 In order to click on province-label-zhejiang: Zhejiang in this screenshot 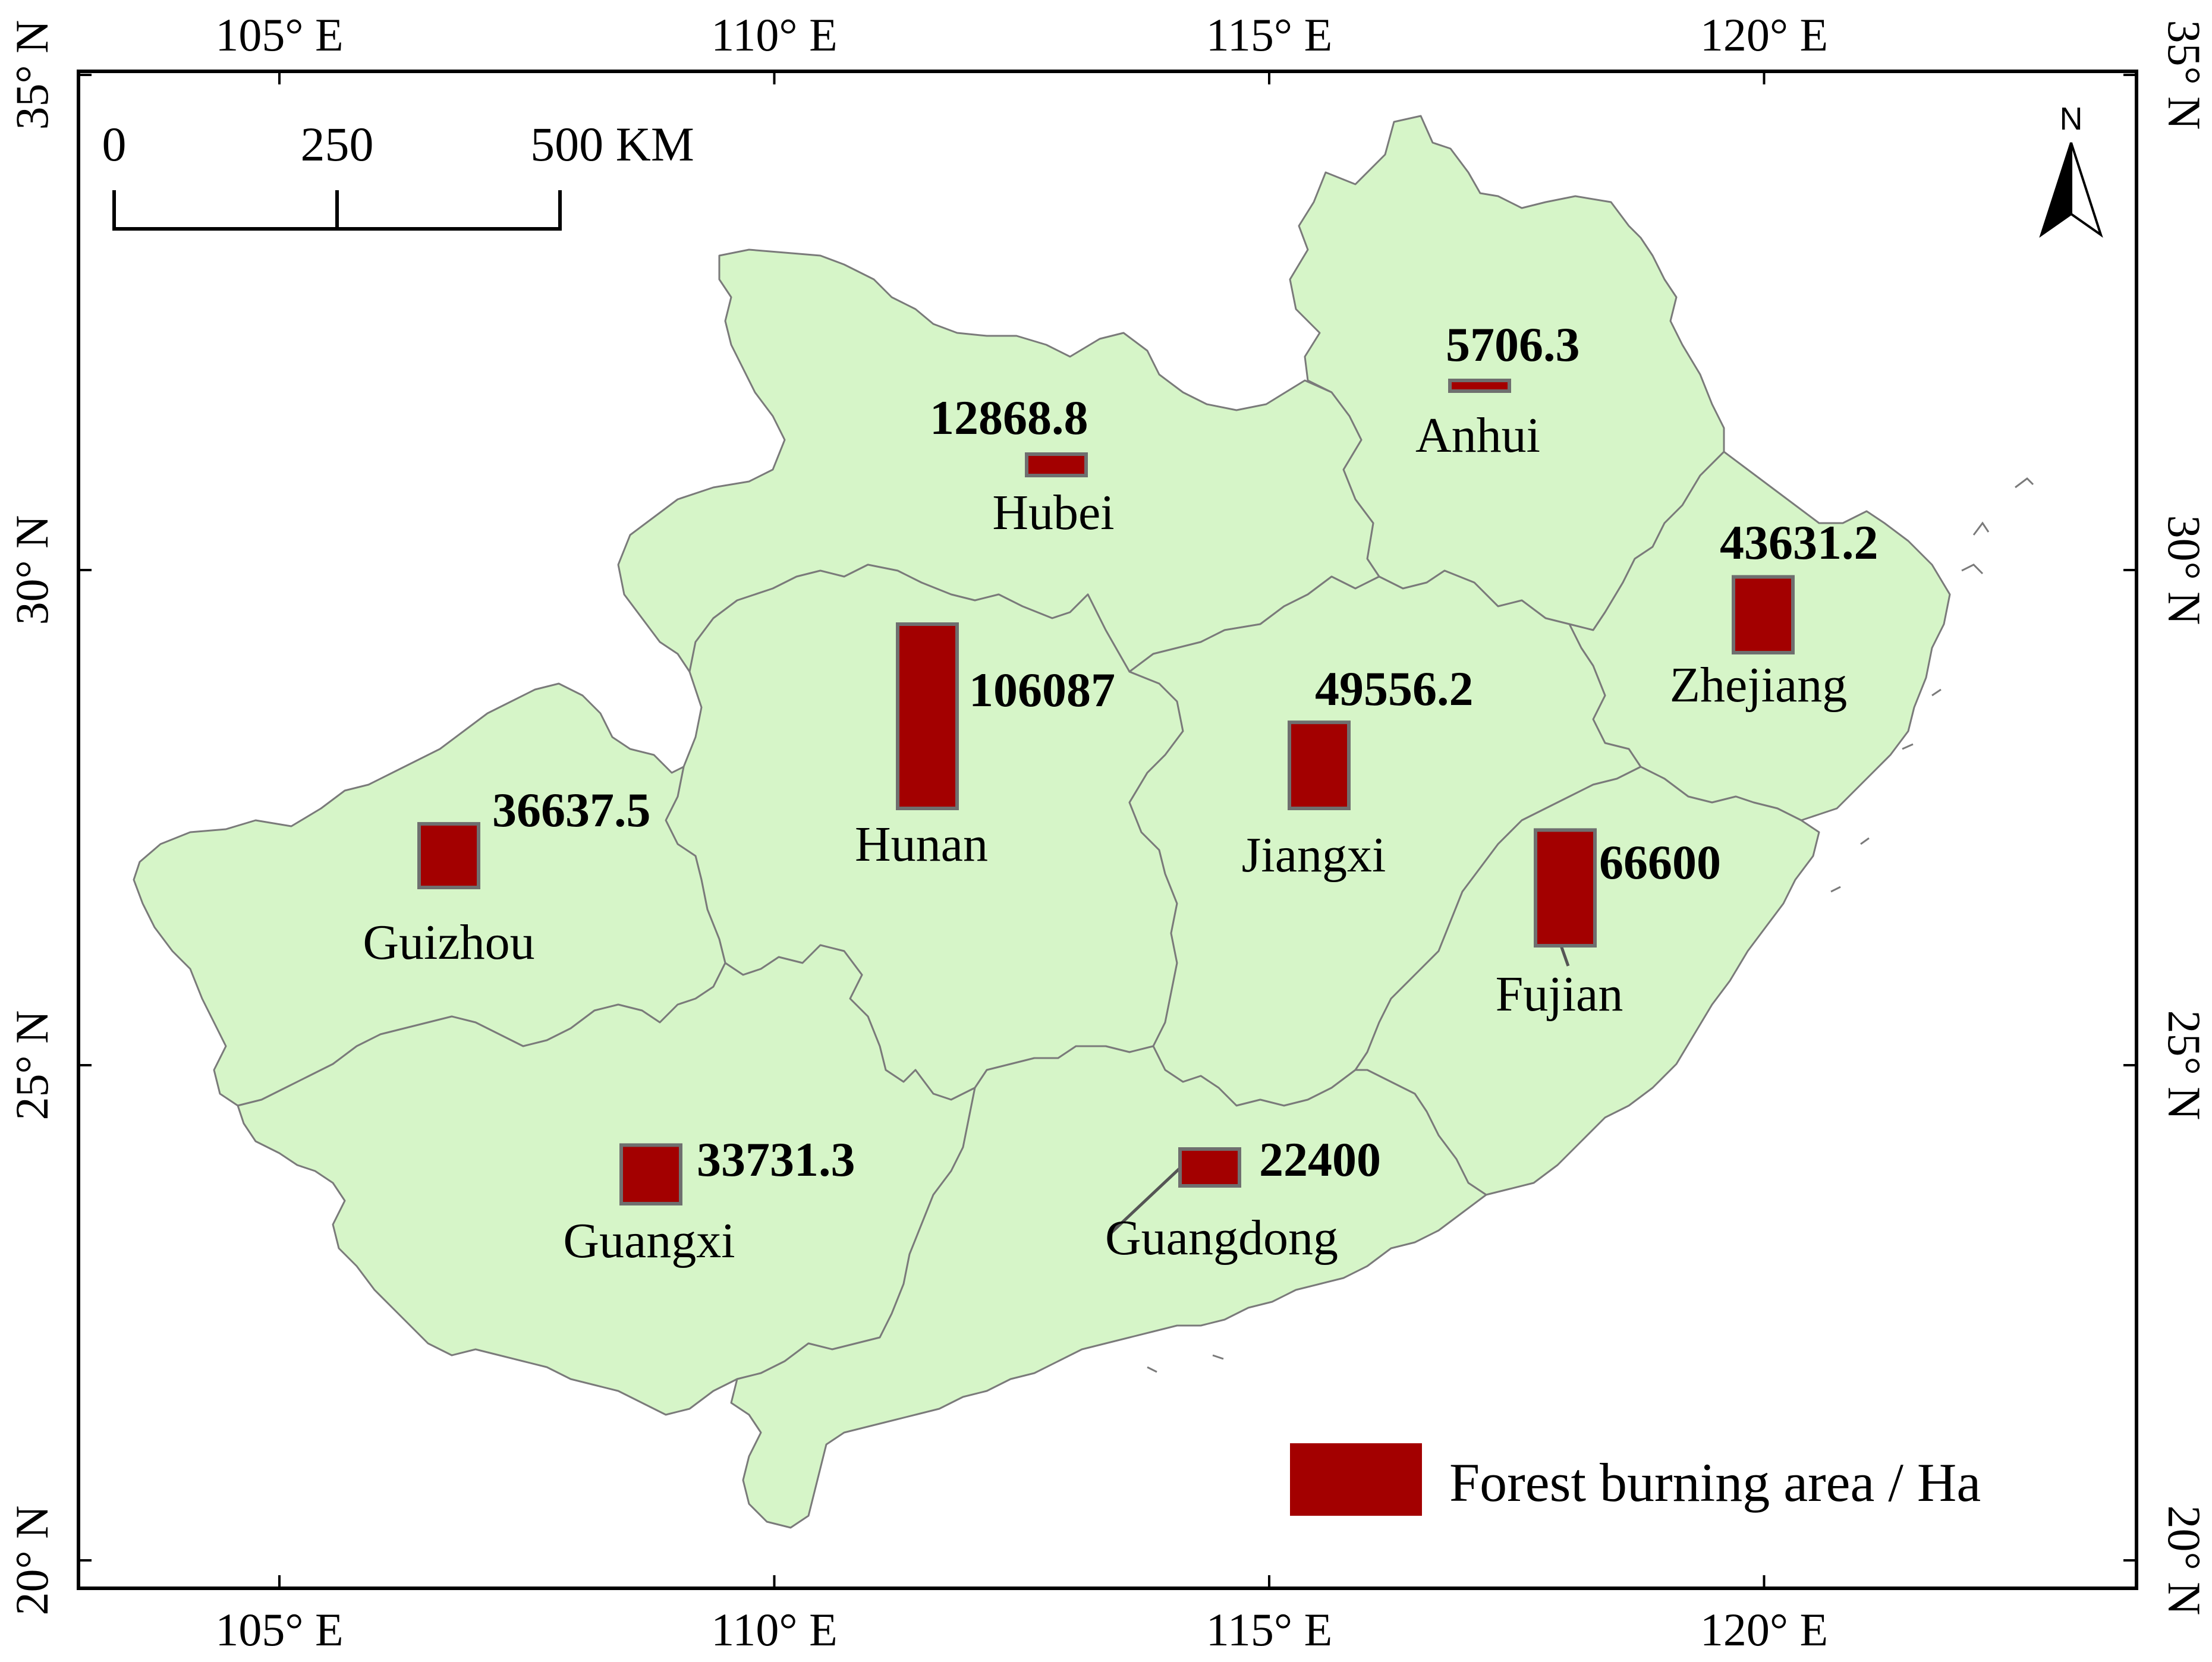, I will do `click(1759, 685)`.